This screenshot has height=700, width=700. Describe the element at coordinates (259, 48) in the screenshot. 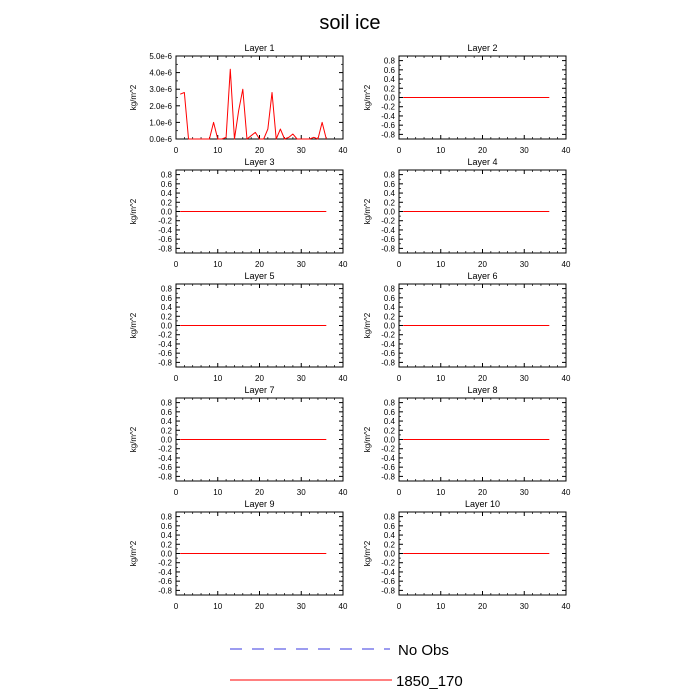

I see `panel-title: Layer 1` at that location.